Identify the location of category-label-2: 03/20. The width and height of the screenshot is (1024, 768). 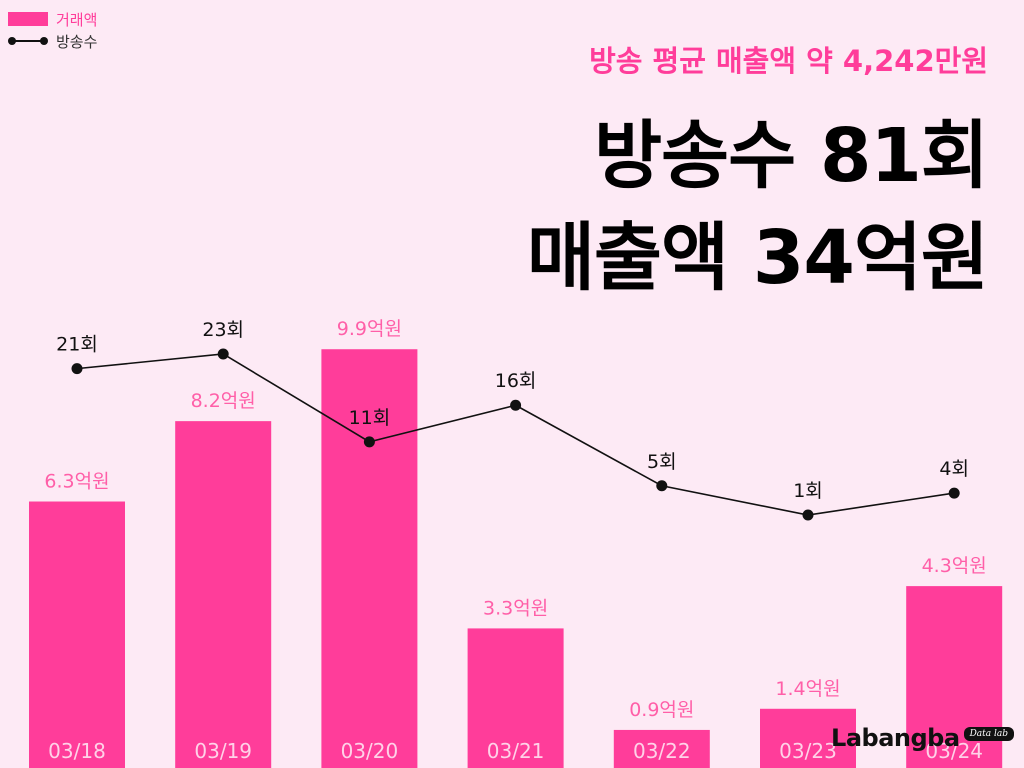
(370, 751).